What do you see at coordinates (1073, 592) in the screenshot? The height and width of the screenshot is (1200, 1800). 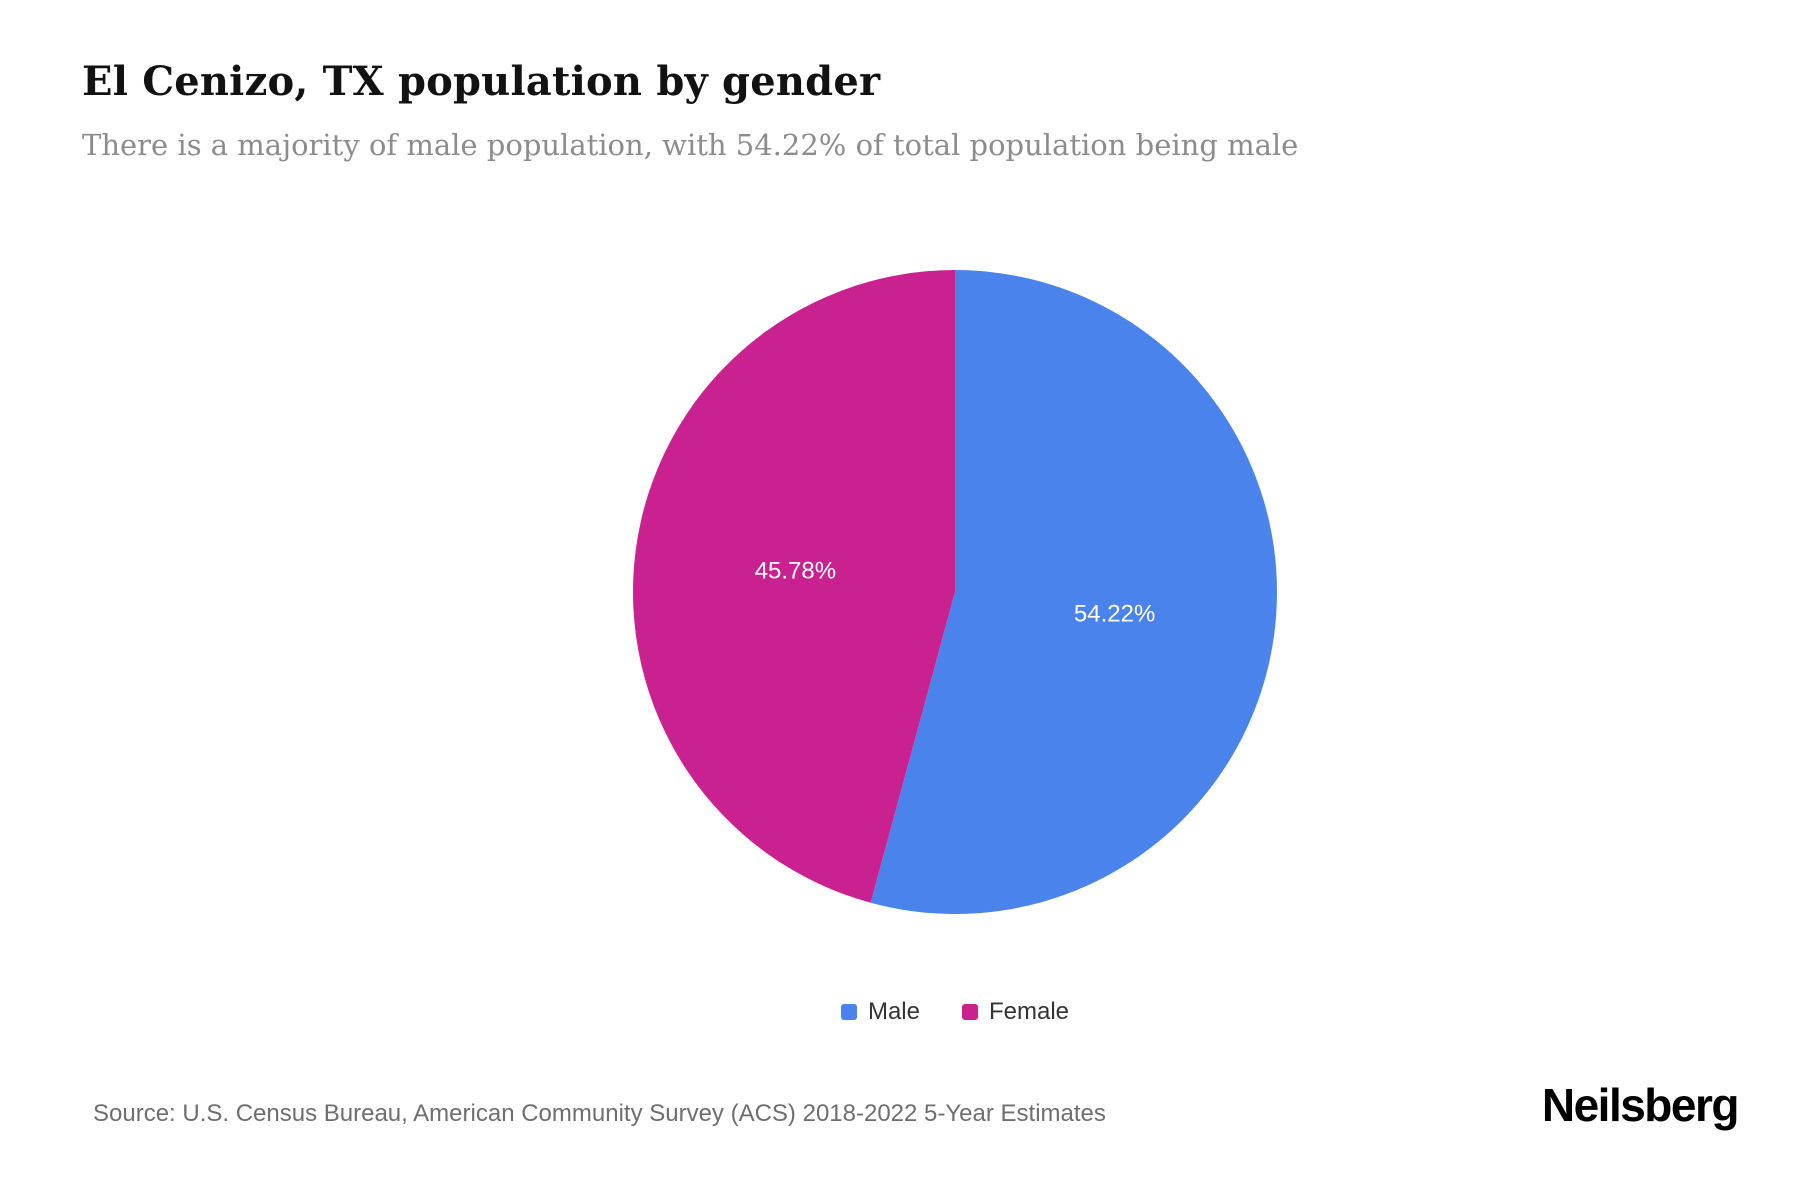 I see `pie-slice-male` at bounding box center [1073, 592].